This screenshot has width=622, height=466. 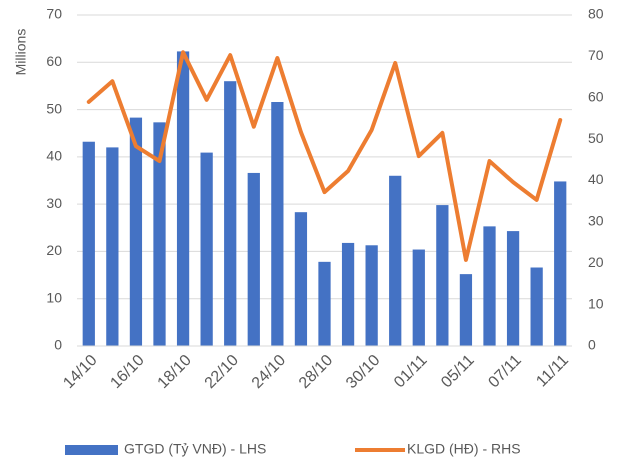 I want to click on y2-tick-label: 60, so click(x=596, y=96).